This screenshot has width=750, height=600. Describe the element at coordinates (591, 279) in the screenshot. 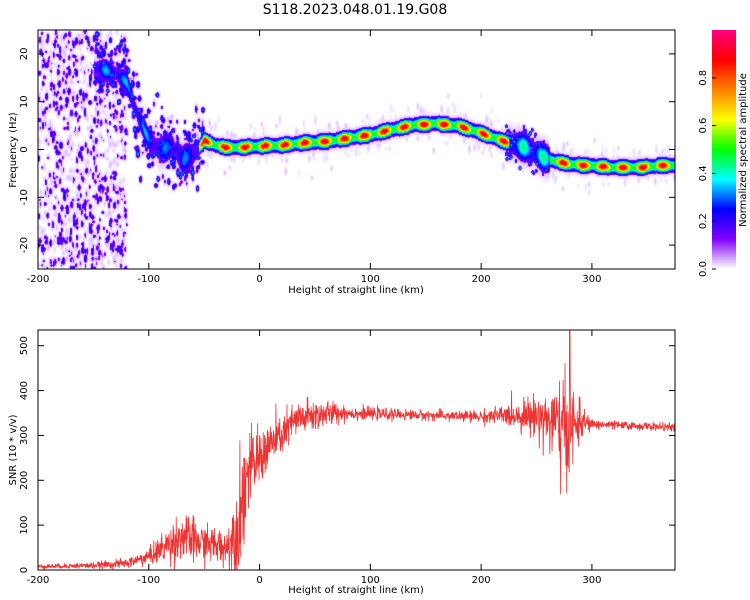

I see `spectrogram-x-tick-label: 300` at that location.